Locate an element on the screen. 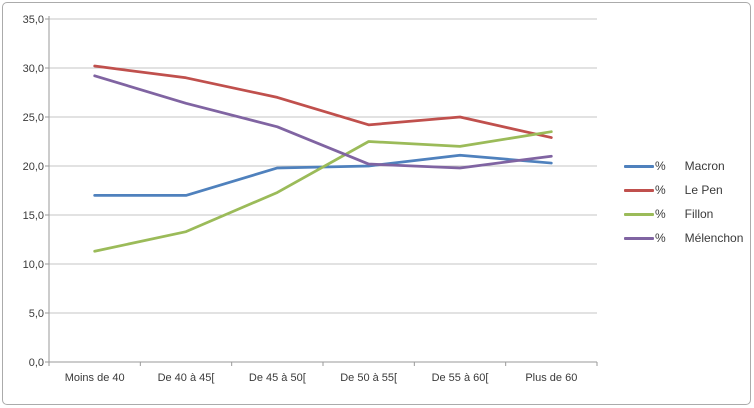 The image size is (754, 408). legend-item-fillon: % Fillon is located at coordinates (685, 214).